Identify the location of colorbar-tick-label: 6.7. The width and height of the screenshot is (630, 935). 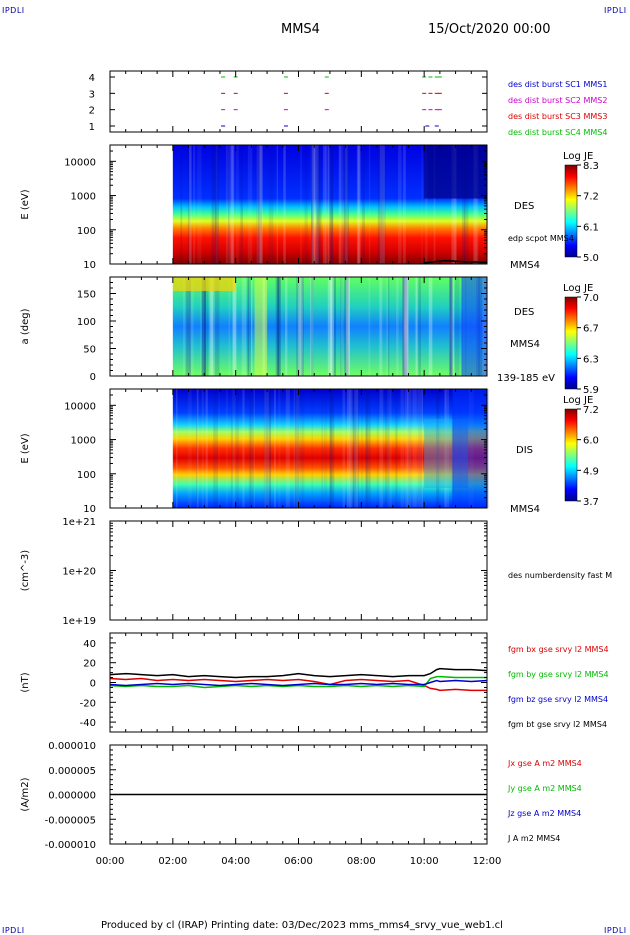
(591, 329).